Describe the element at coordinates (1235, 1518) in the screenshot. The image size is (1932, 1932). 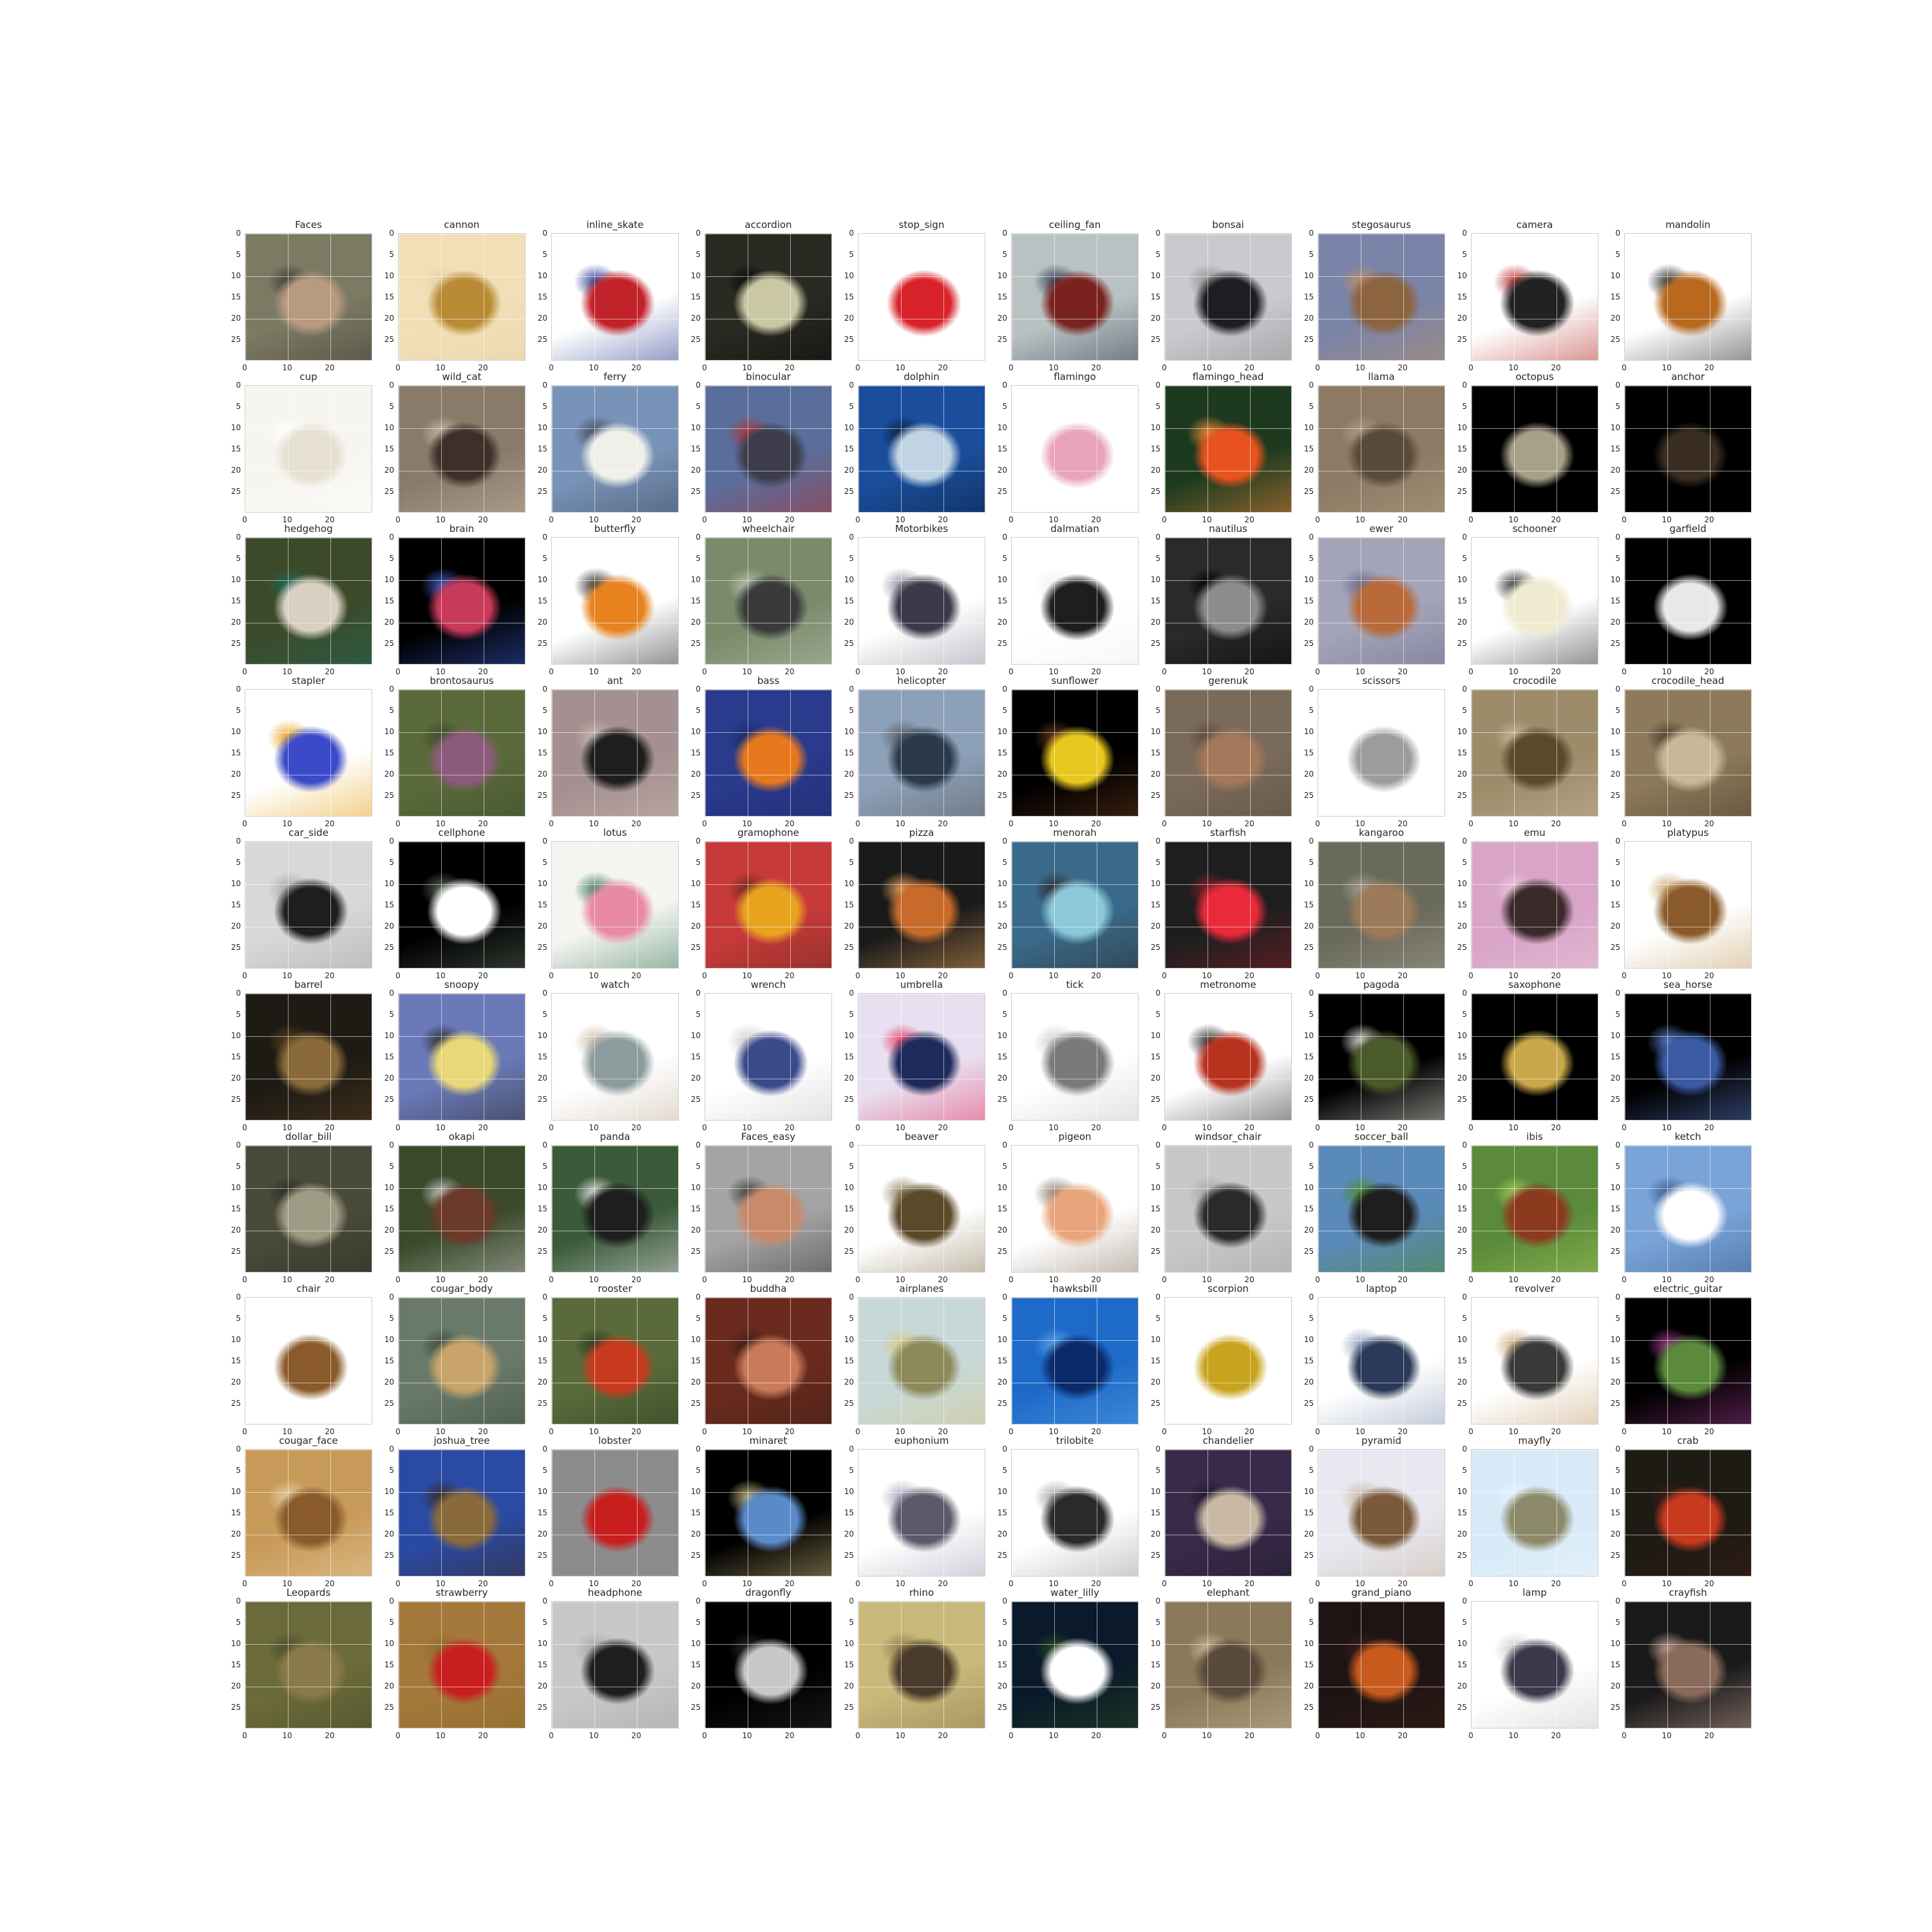
I see `panel-chandelier: chandelier 0 5 10 15 20 25 0 10 20` at that location.